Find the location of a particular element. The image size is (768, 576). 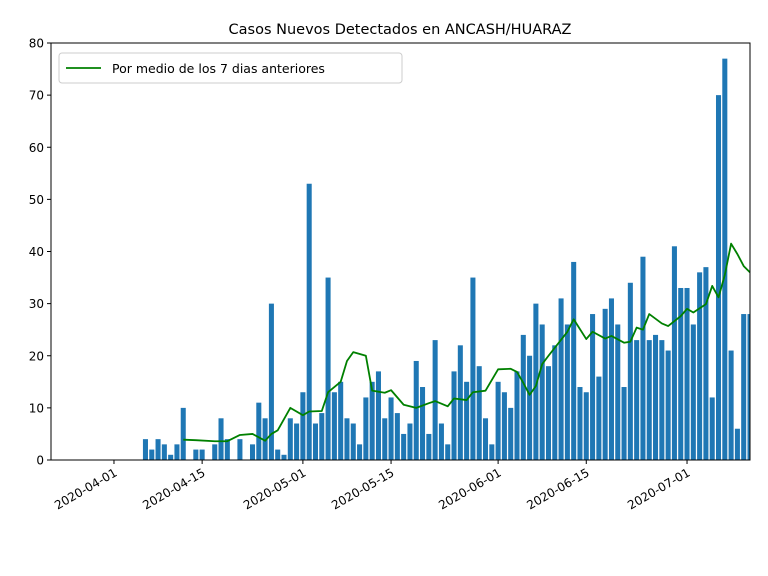

chart-title: Casos Nuevos Detectados en ANCASH/HUARAZ is located at coordinates (400, 30).